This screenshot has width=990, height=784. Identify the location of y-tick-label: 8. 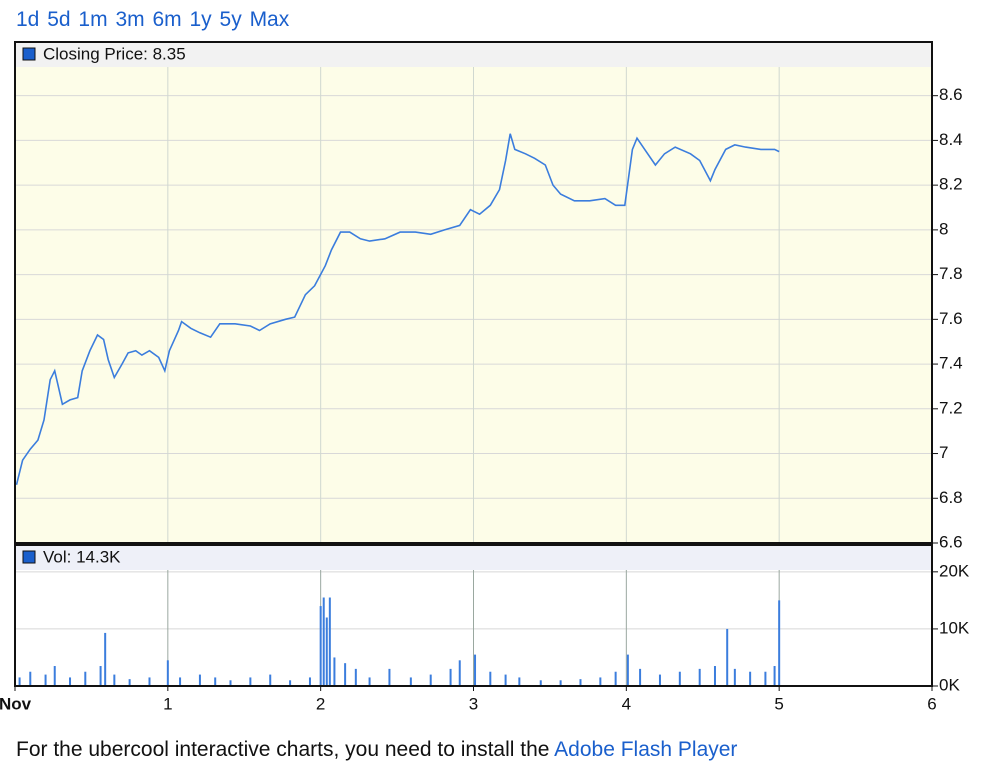
(943, 228).